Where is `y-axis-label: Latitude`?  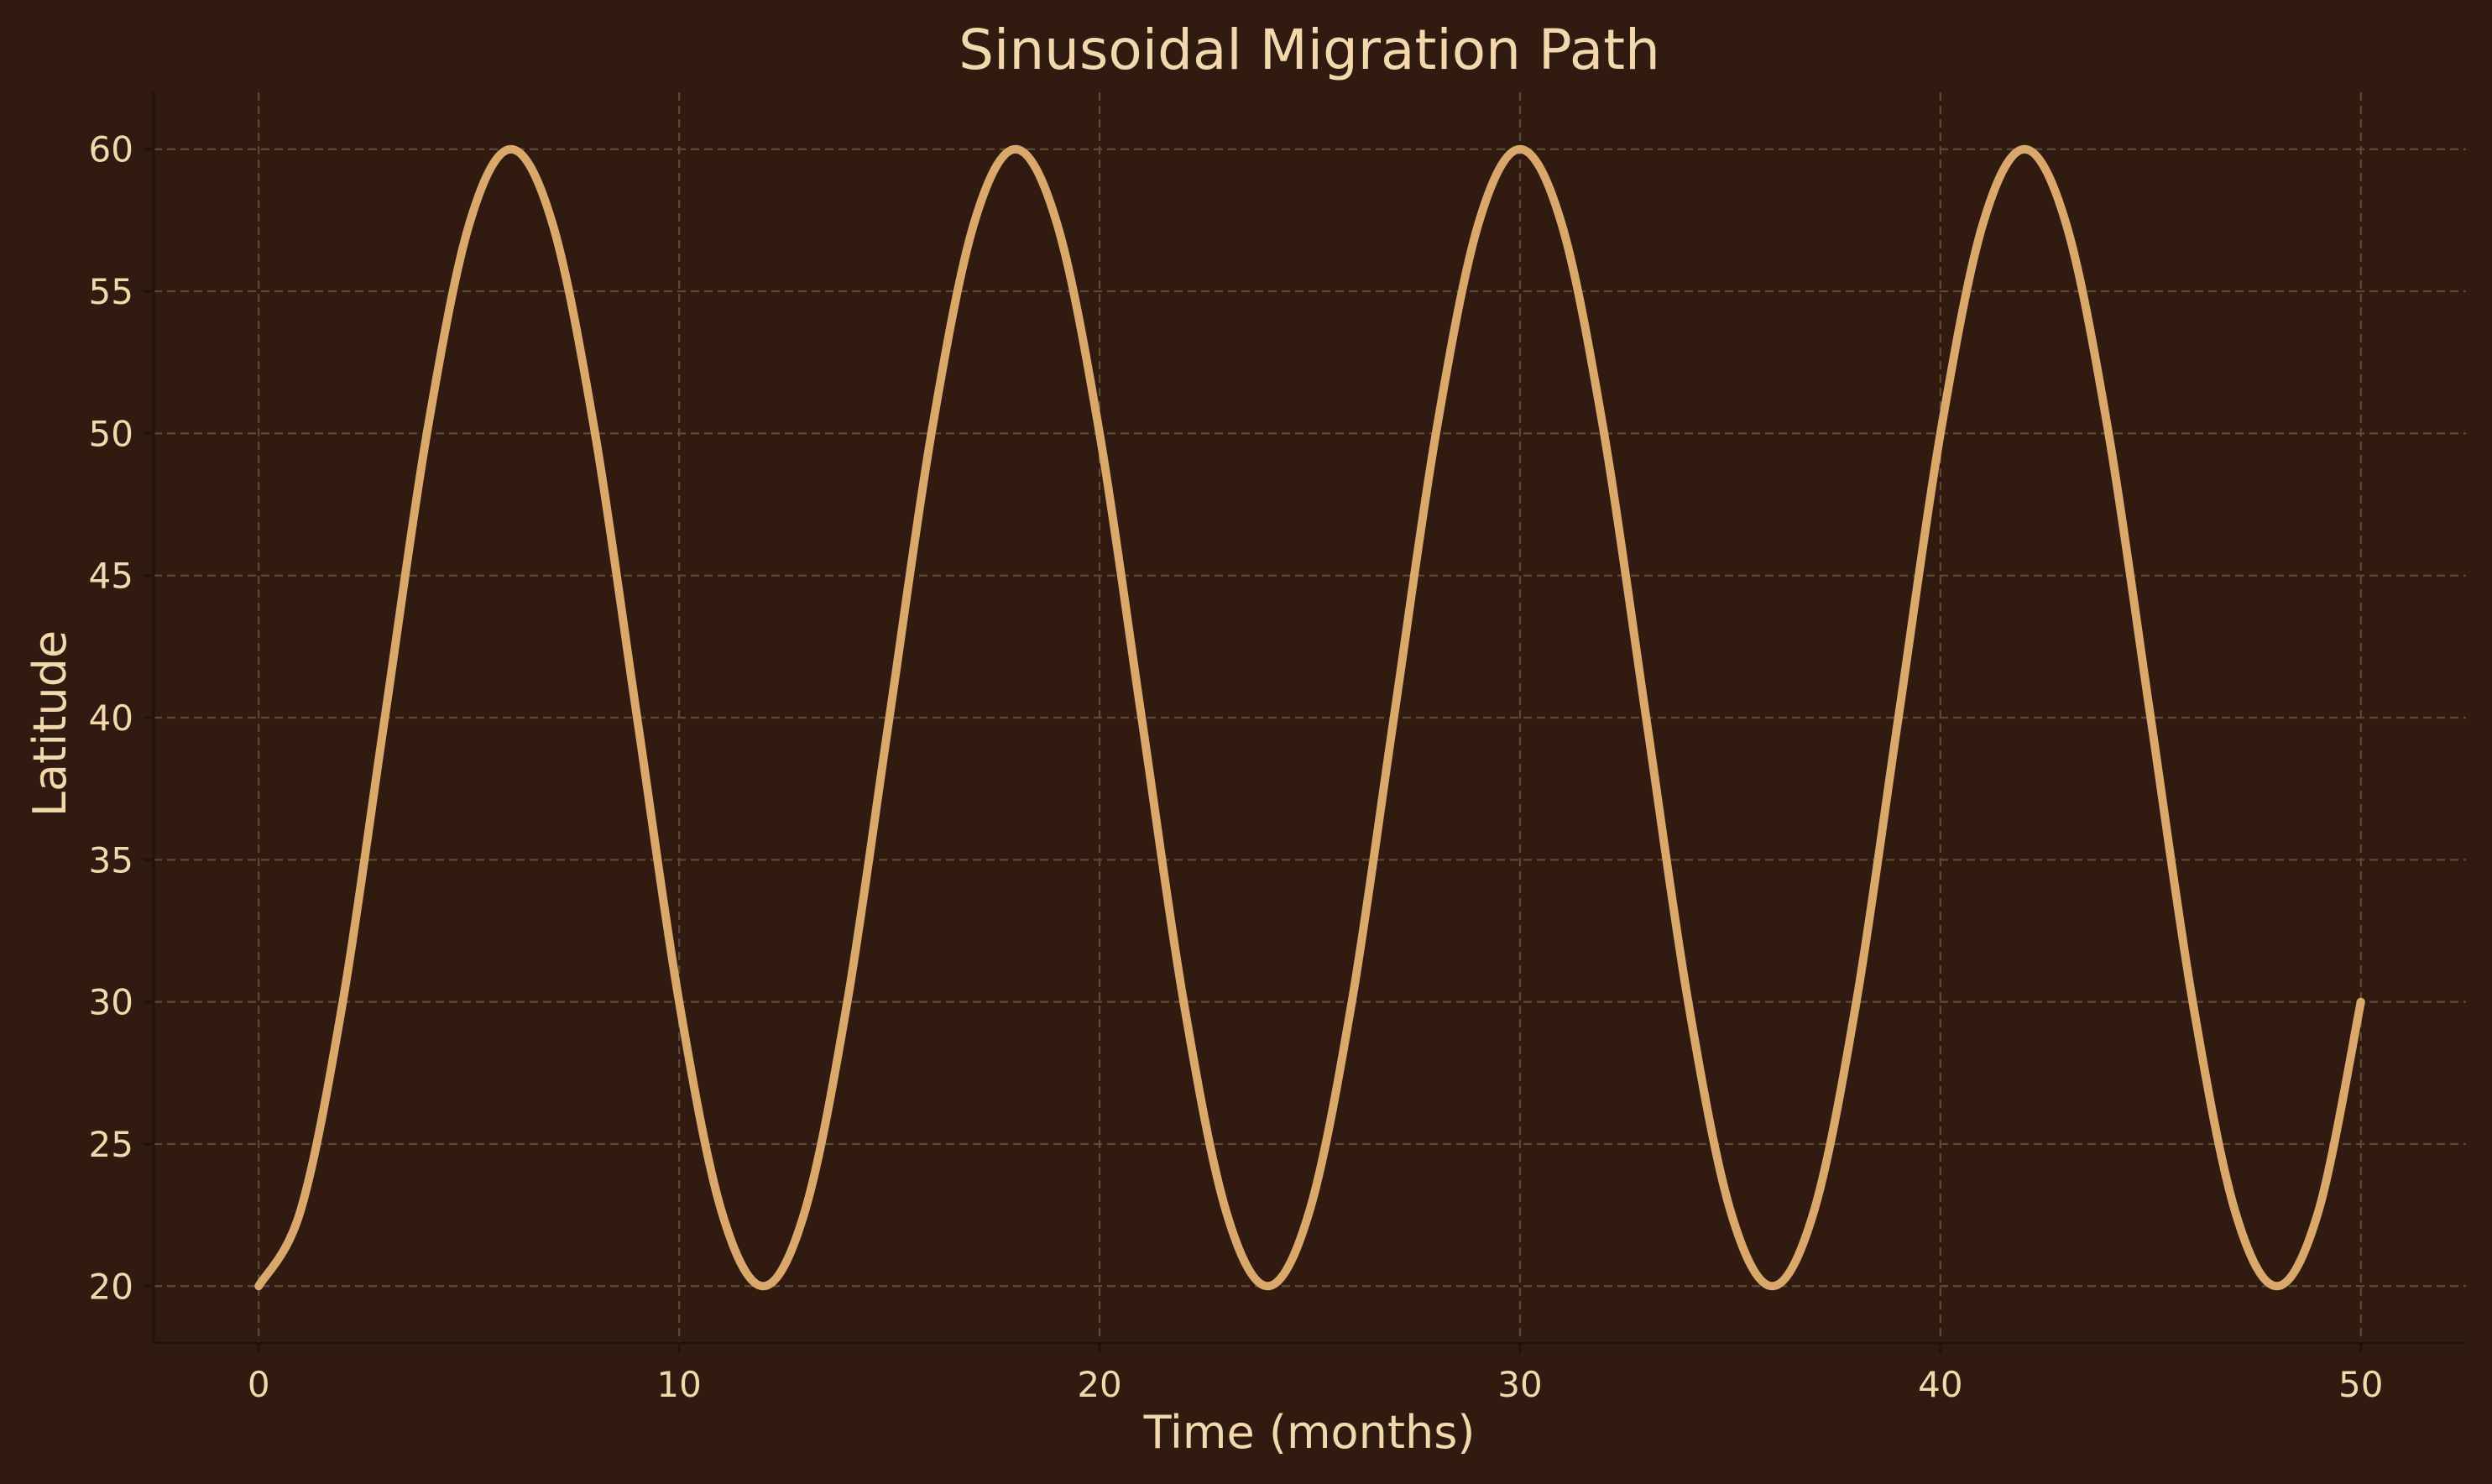
y-axis-label: Latitude is located at coordinates (50, 723).